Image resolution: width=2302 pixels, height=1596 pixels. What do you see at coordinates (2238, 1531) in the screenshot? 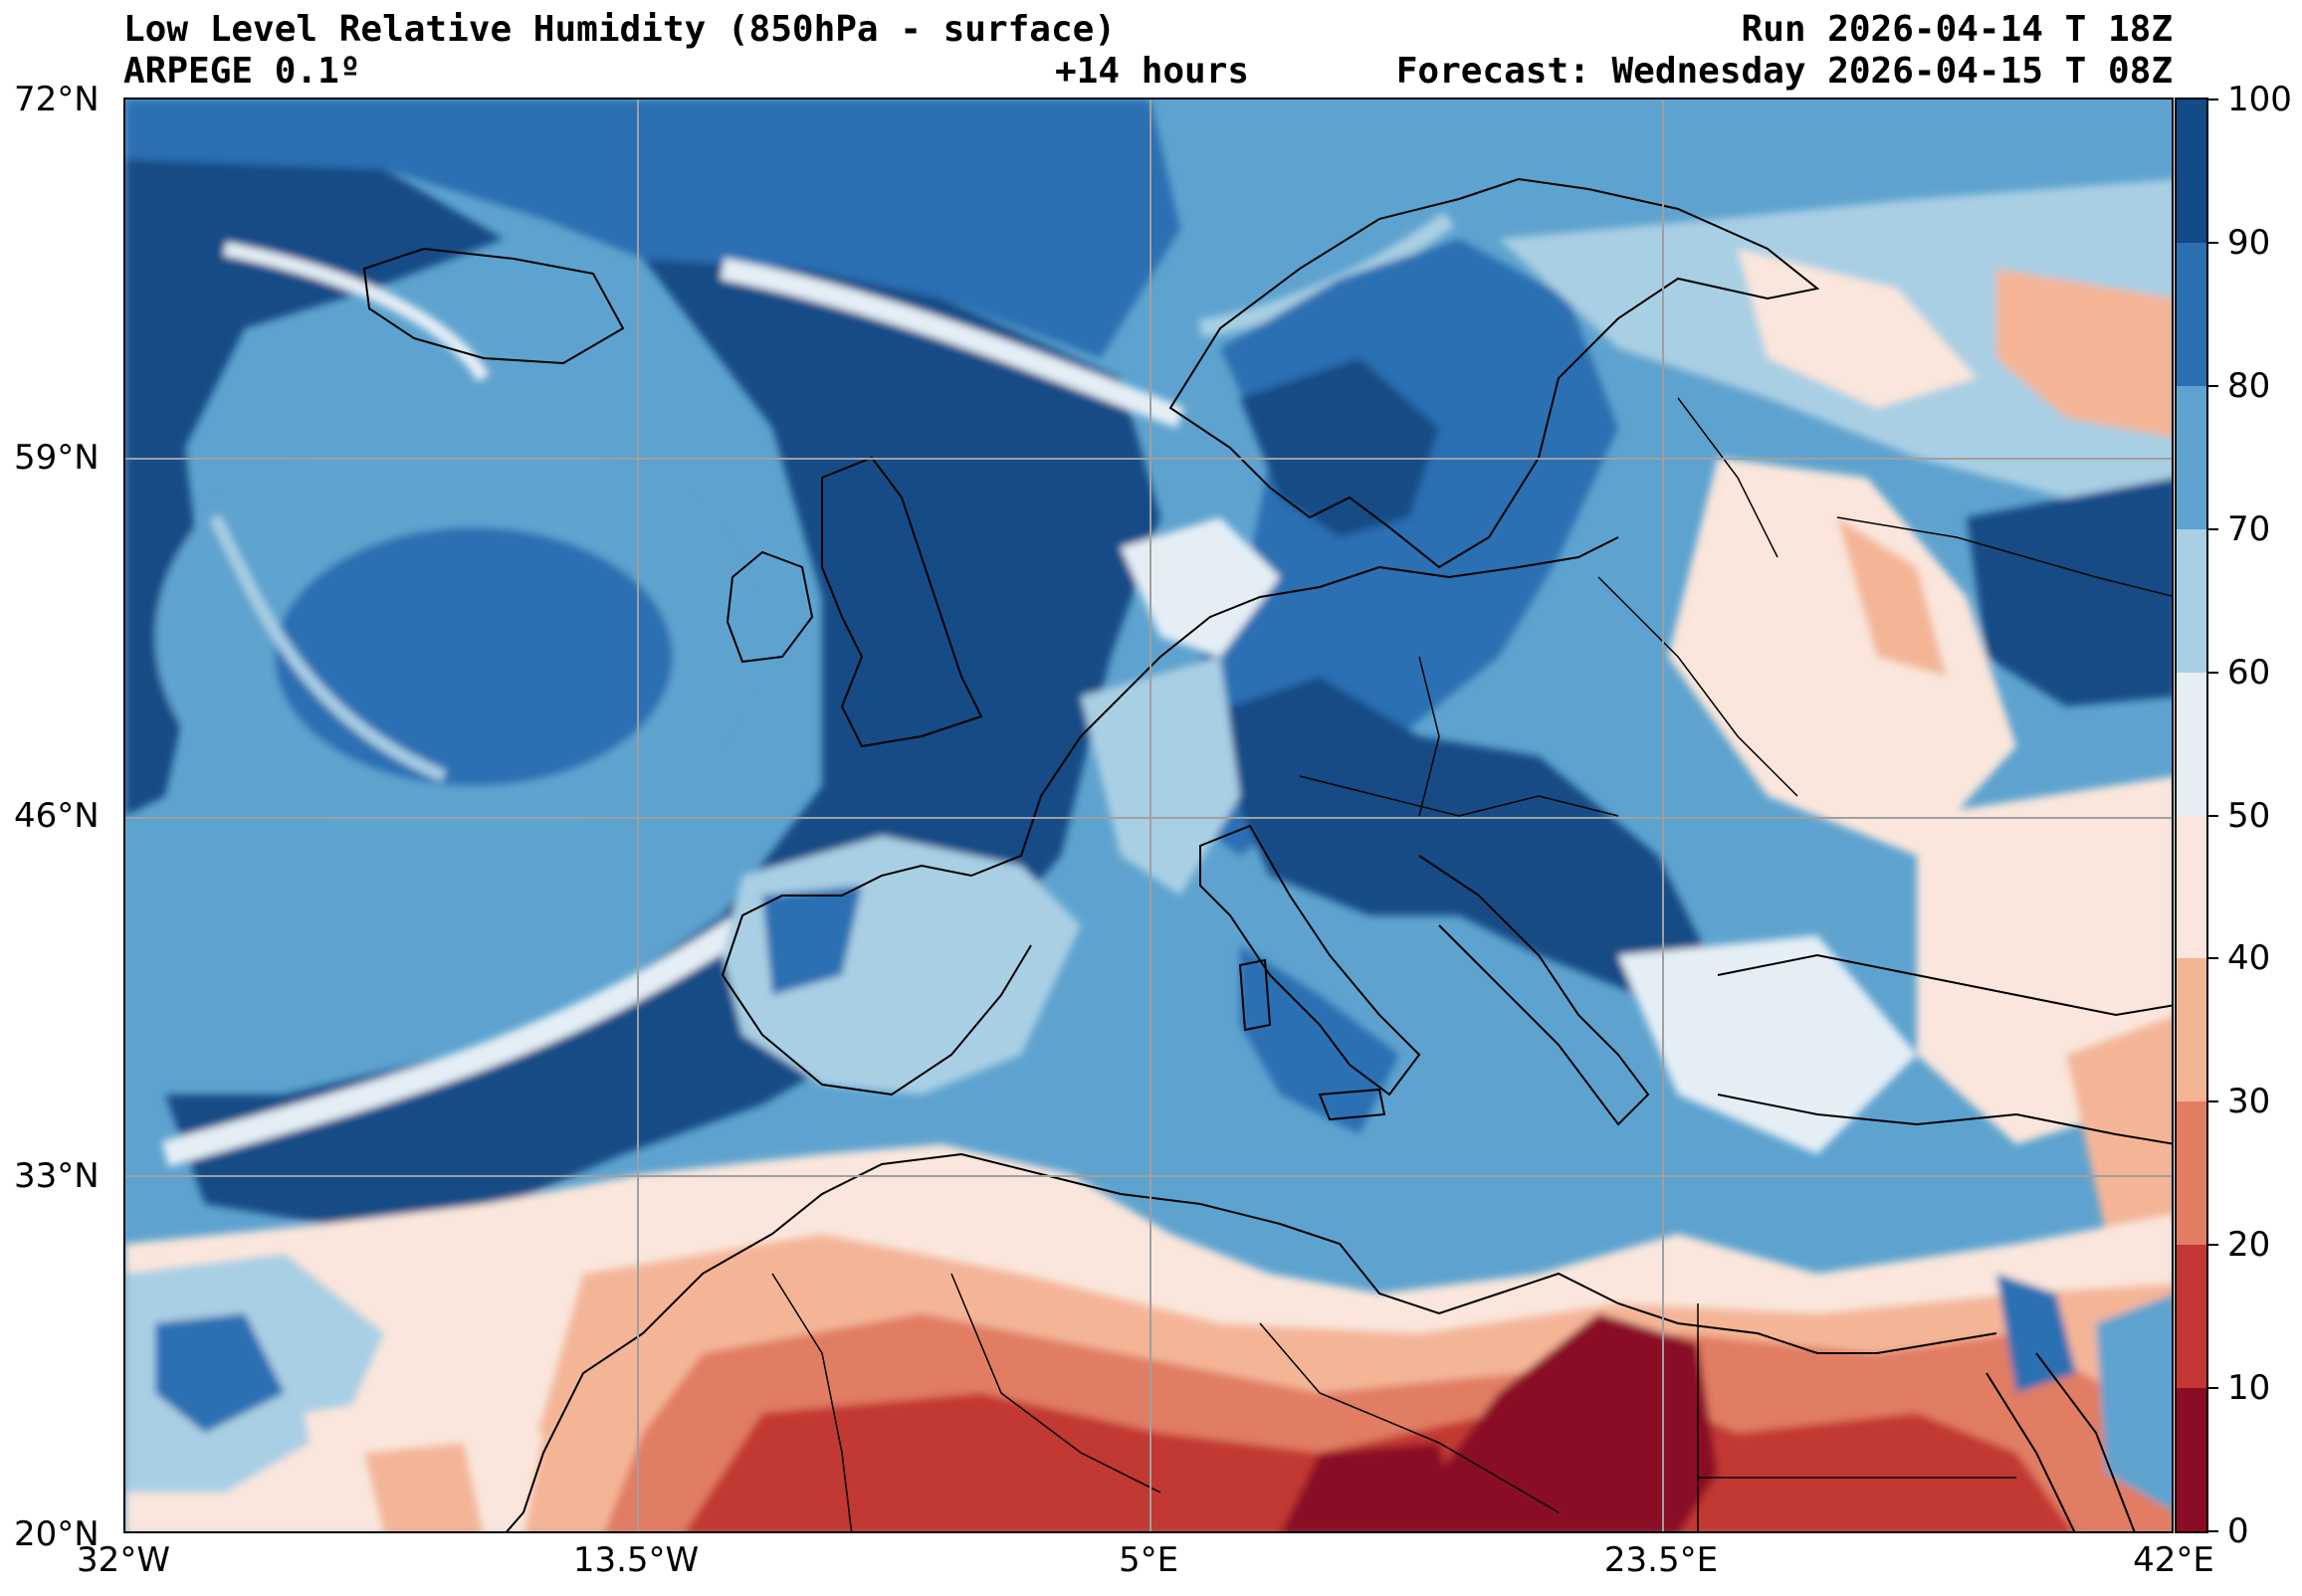
I see `colorbar-label: 0` at bounding box center [2238, 1531].